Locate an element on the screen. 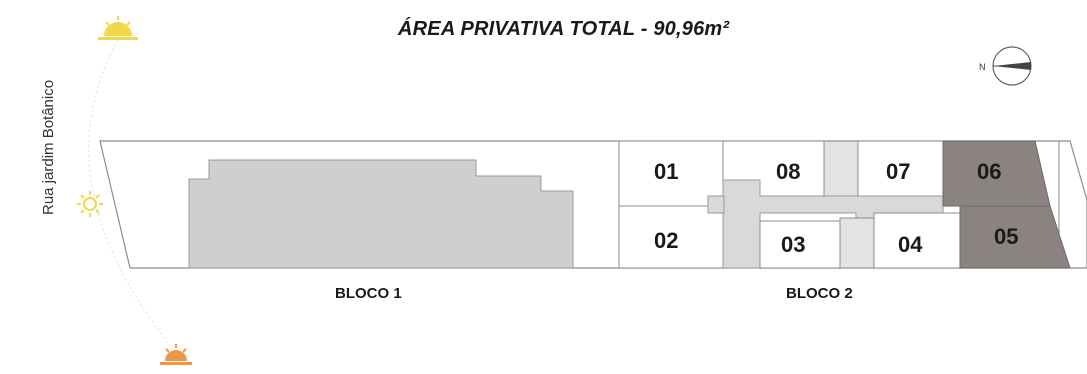 The width and height of the screenshot is (1087, 374). unit-label-02: 02 is located at coordinates (666, 240).